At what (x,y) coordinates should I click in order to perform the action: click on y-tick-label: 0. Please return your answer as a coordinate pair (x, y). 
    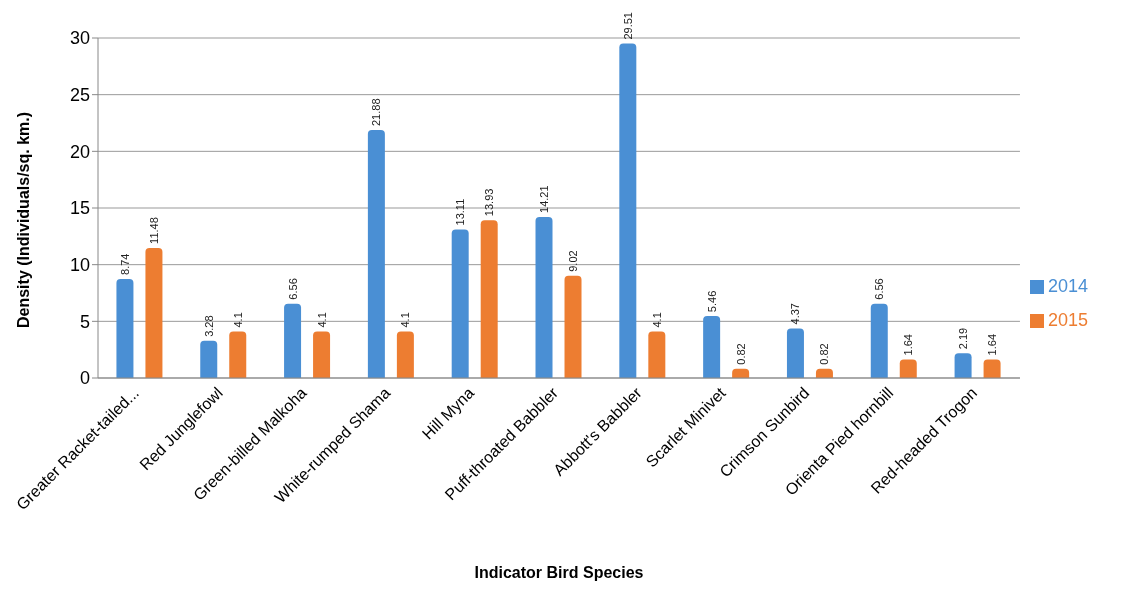
    Looking at the image, I should click on (84, 378).